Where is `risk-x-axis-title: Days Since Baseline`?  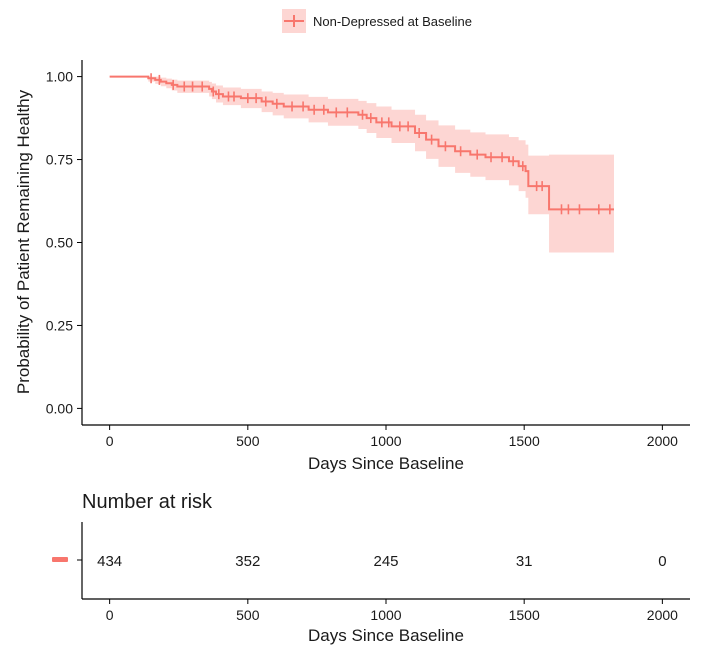
risk-x-axis-title: Days Since Baseline is located at coordinates (386, 635).